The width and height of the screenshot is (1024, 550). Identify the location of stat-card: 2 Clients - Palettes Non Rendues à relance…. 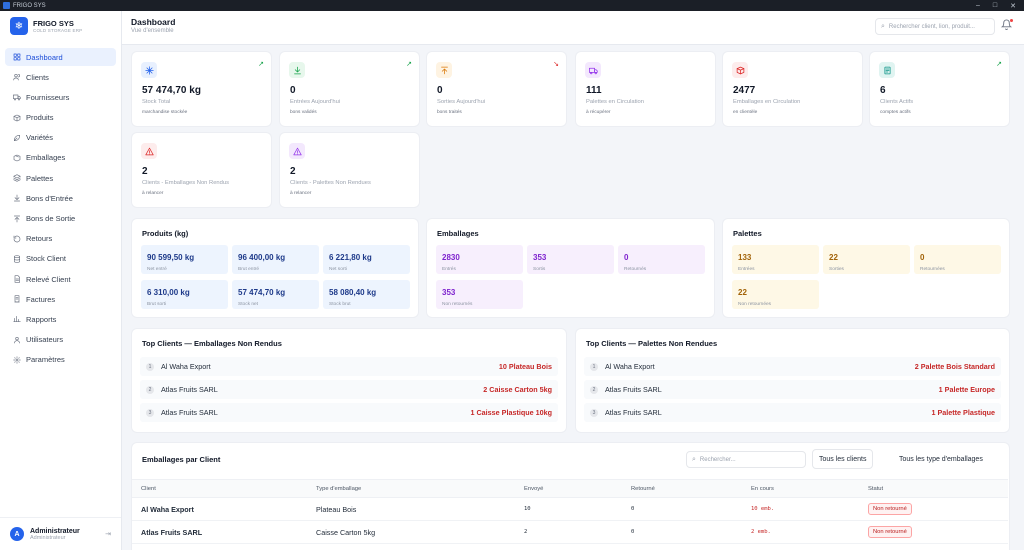
(349, 170).